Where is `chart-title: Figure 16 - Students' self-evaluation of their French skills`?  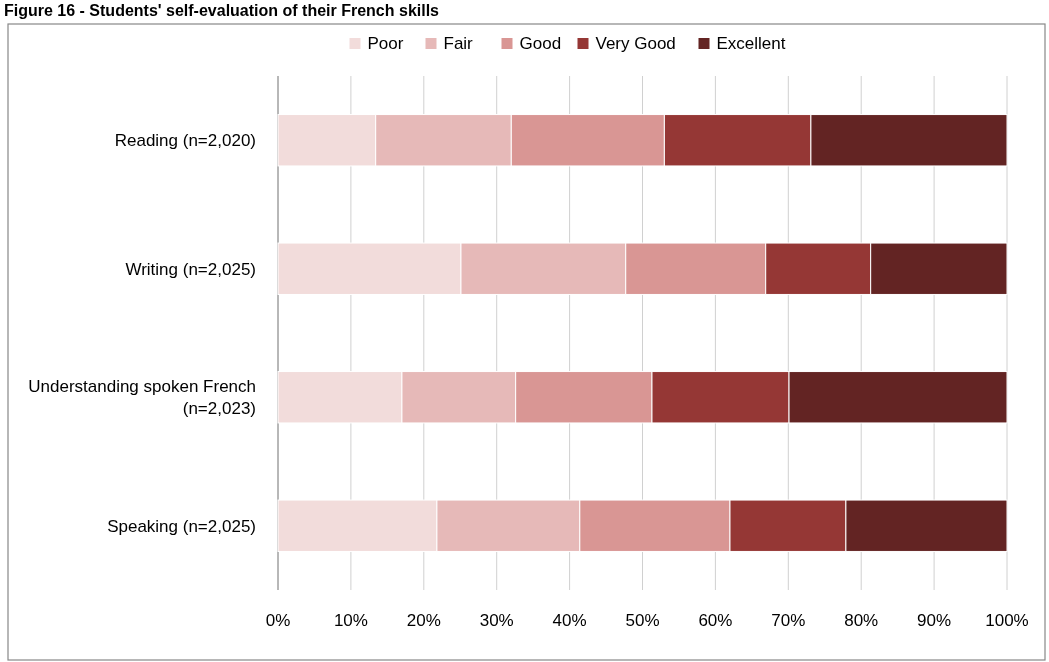 chart-title: Figure 16 - Students' self-evaluation of their French skills is located at coordinates (222, 10).